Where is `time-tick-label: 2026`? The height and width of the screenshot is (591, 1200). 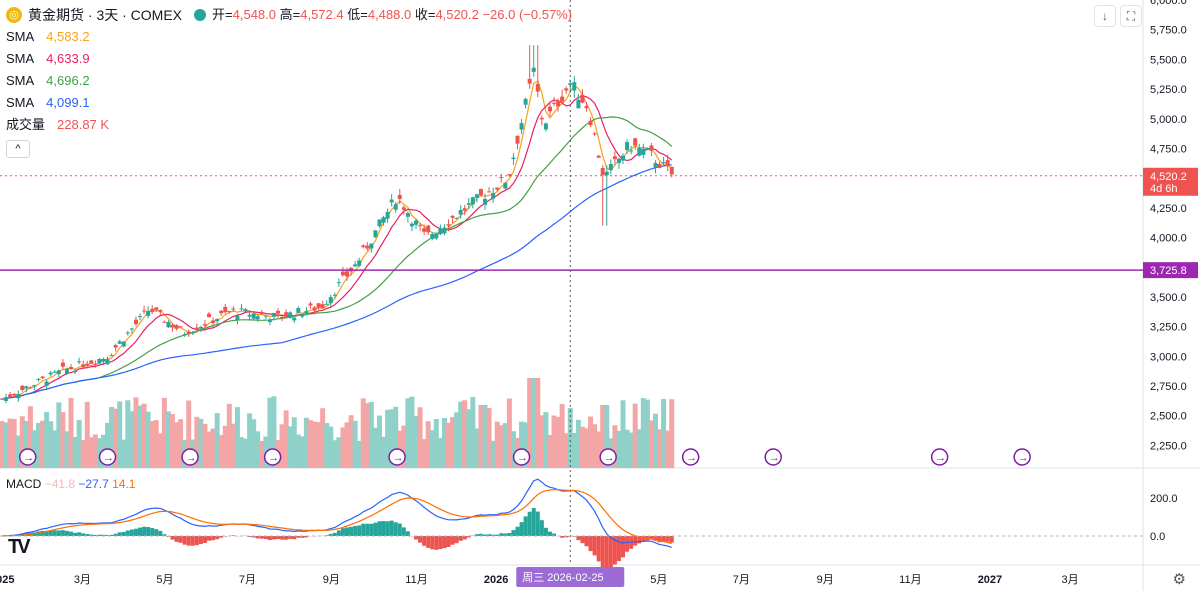
time-tick-label: 2026 is located at coordinates (496, 580).